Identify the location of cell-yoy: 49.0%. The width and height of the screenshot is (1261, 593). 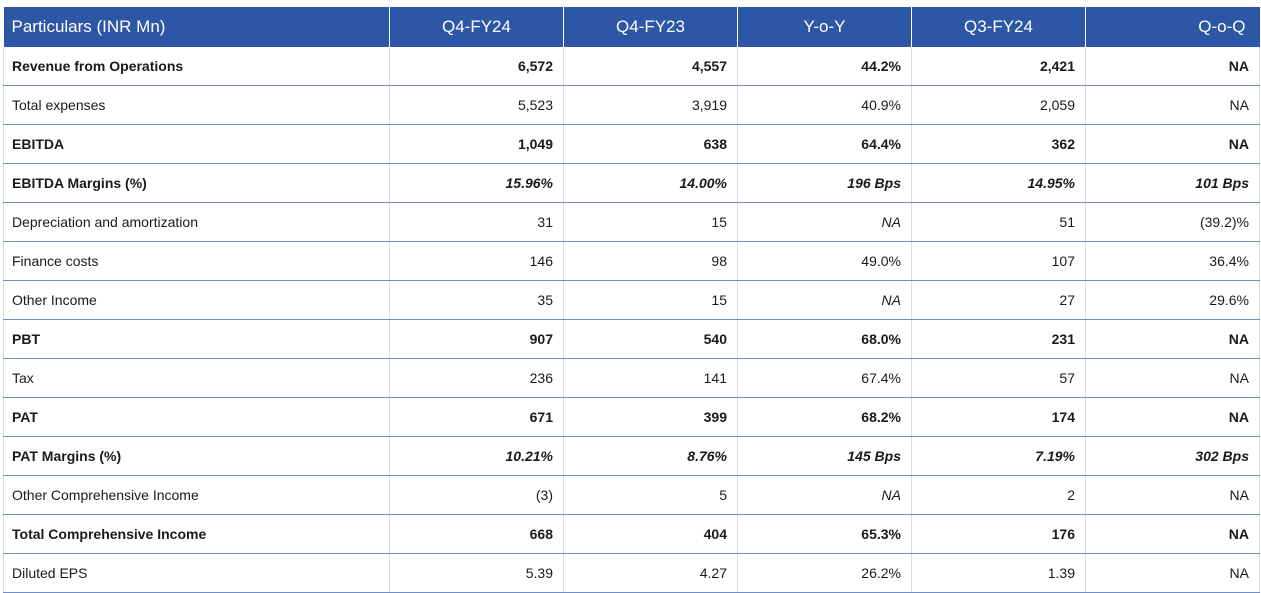
(824, 261).